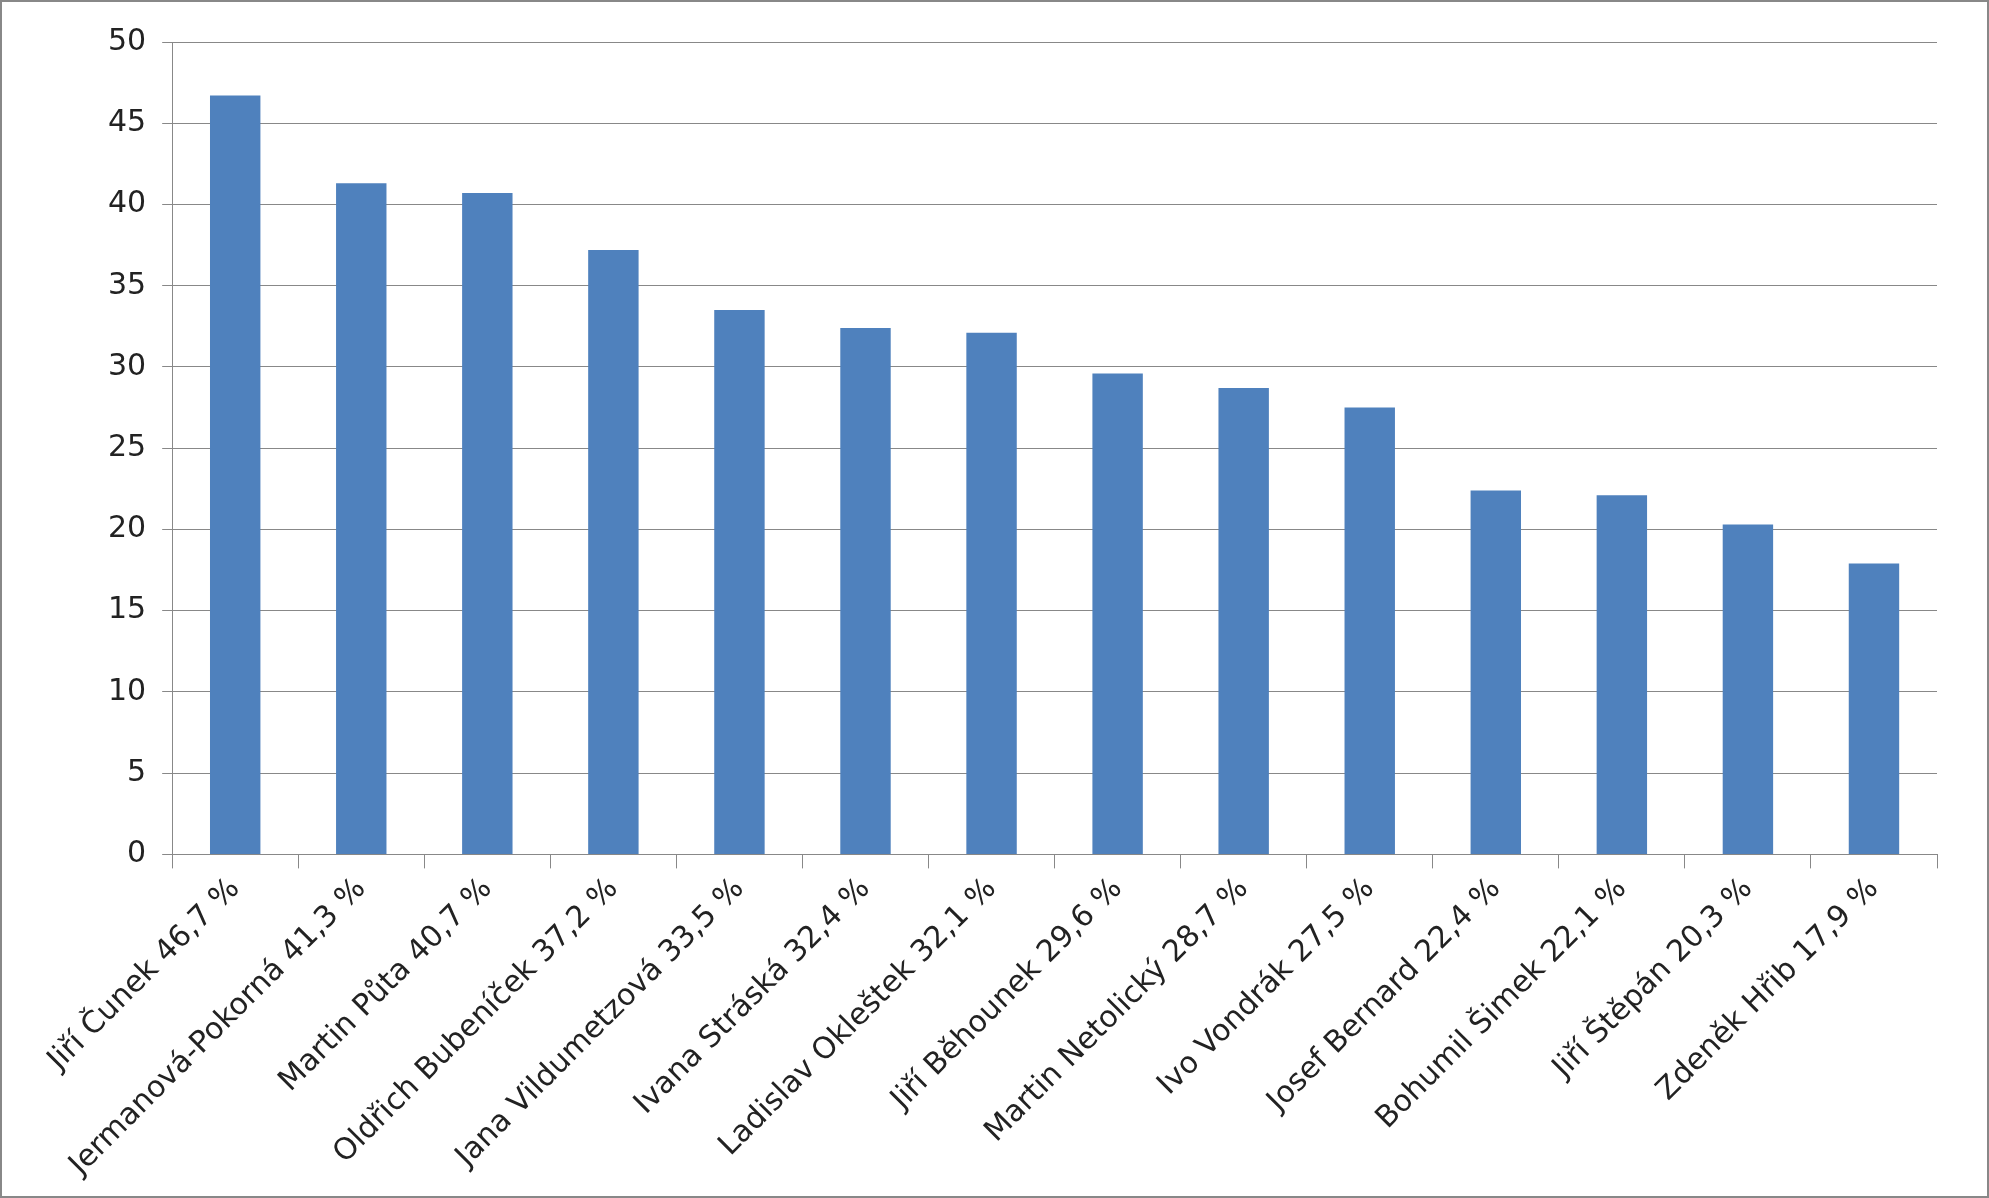 This screenshot has height=1198, width=1989. What do you see at coordinates (127, 202) in the screenshot?
I see `y-tick-label: 40` at bounding box center [127, 202].